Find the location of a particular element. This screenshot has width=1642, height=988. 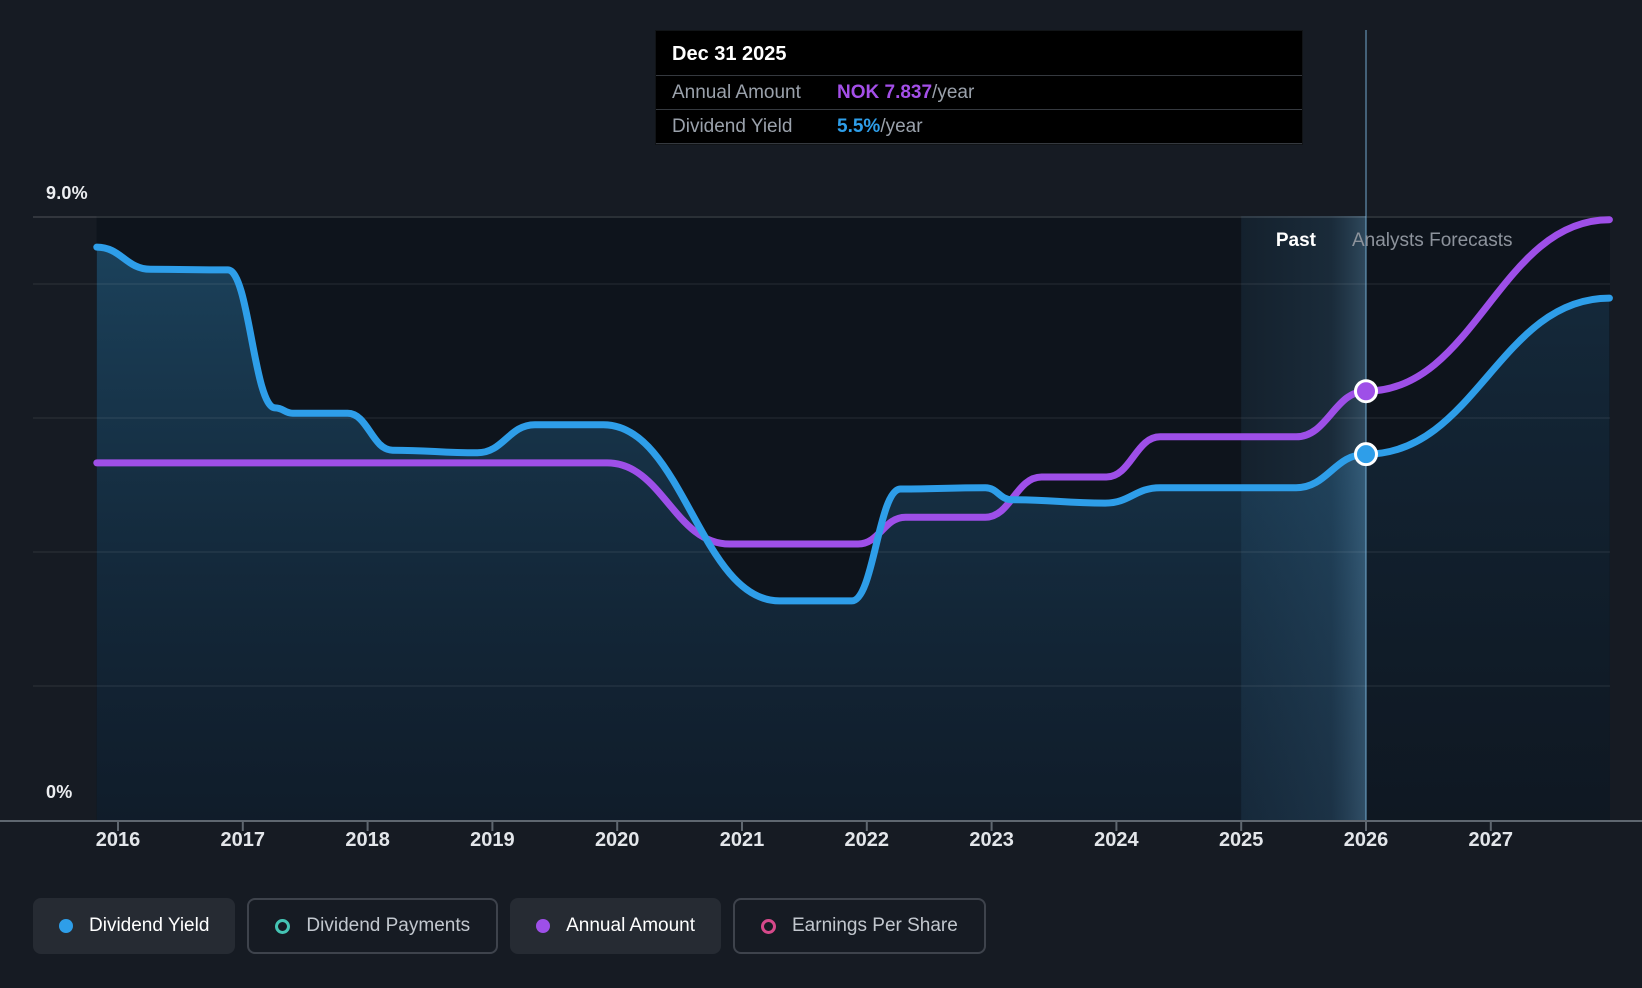

legend-item-dividend-payments: Dividend Payments is located at coordinates (373, 926).